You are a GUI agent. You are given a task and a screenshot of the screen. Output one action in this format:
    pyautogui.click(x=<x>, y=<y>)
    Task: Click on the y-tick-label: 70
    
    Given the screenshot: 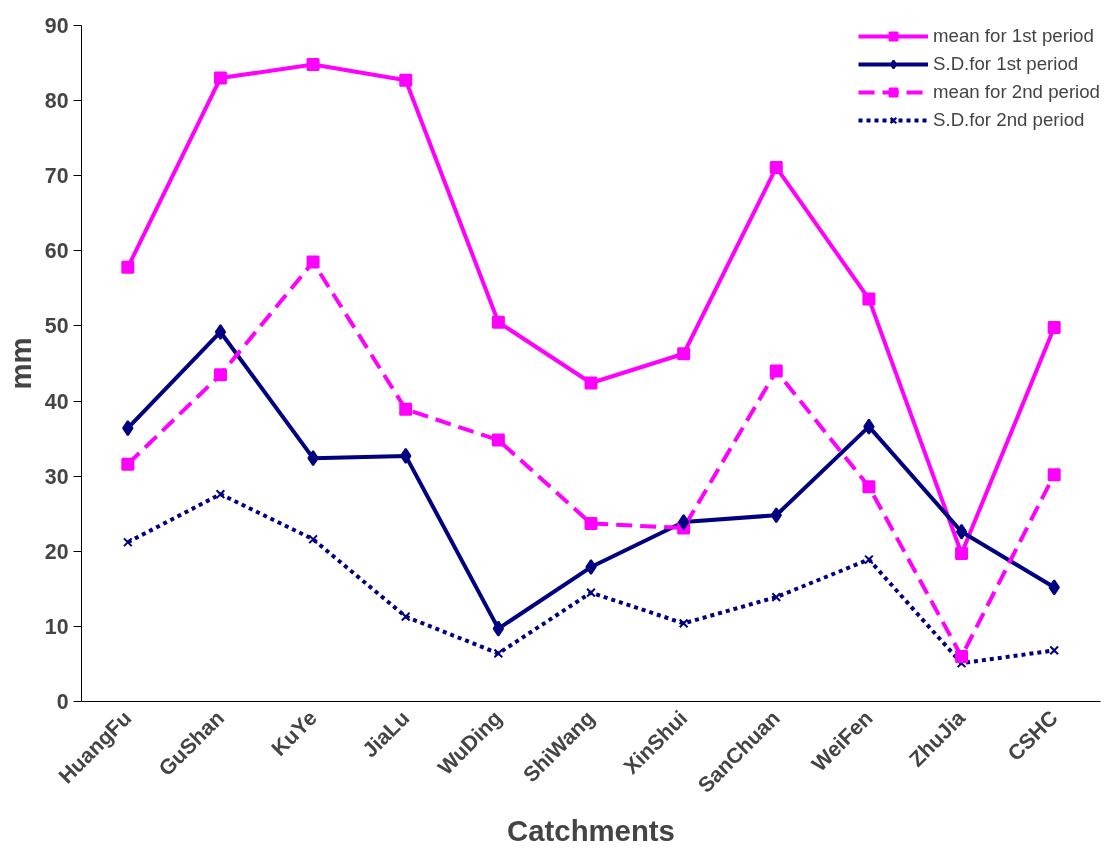 What is the action you would take?
    pyautogui.click(x=56, y=176)
    